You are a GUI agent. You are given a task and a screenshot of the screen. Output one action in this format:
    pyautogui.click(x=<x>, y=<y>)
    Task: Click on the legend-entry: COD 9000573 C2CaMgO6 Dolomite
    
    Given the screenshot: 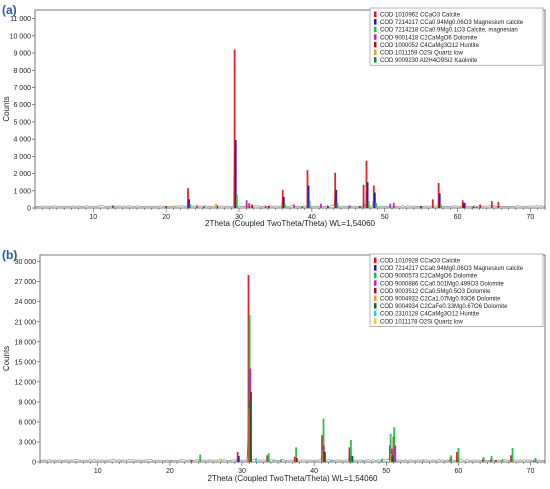 What is the action you would take?
    pyautogui.click(x=429, y=277)
    